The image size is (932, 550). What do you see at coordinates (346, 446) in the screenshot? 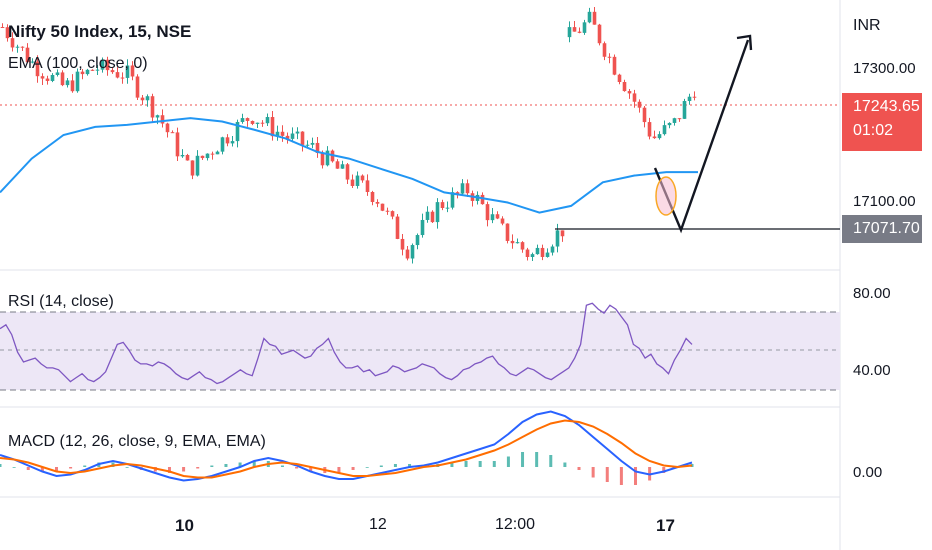
I see `macd-line` at bounding box center [346, 446].